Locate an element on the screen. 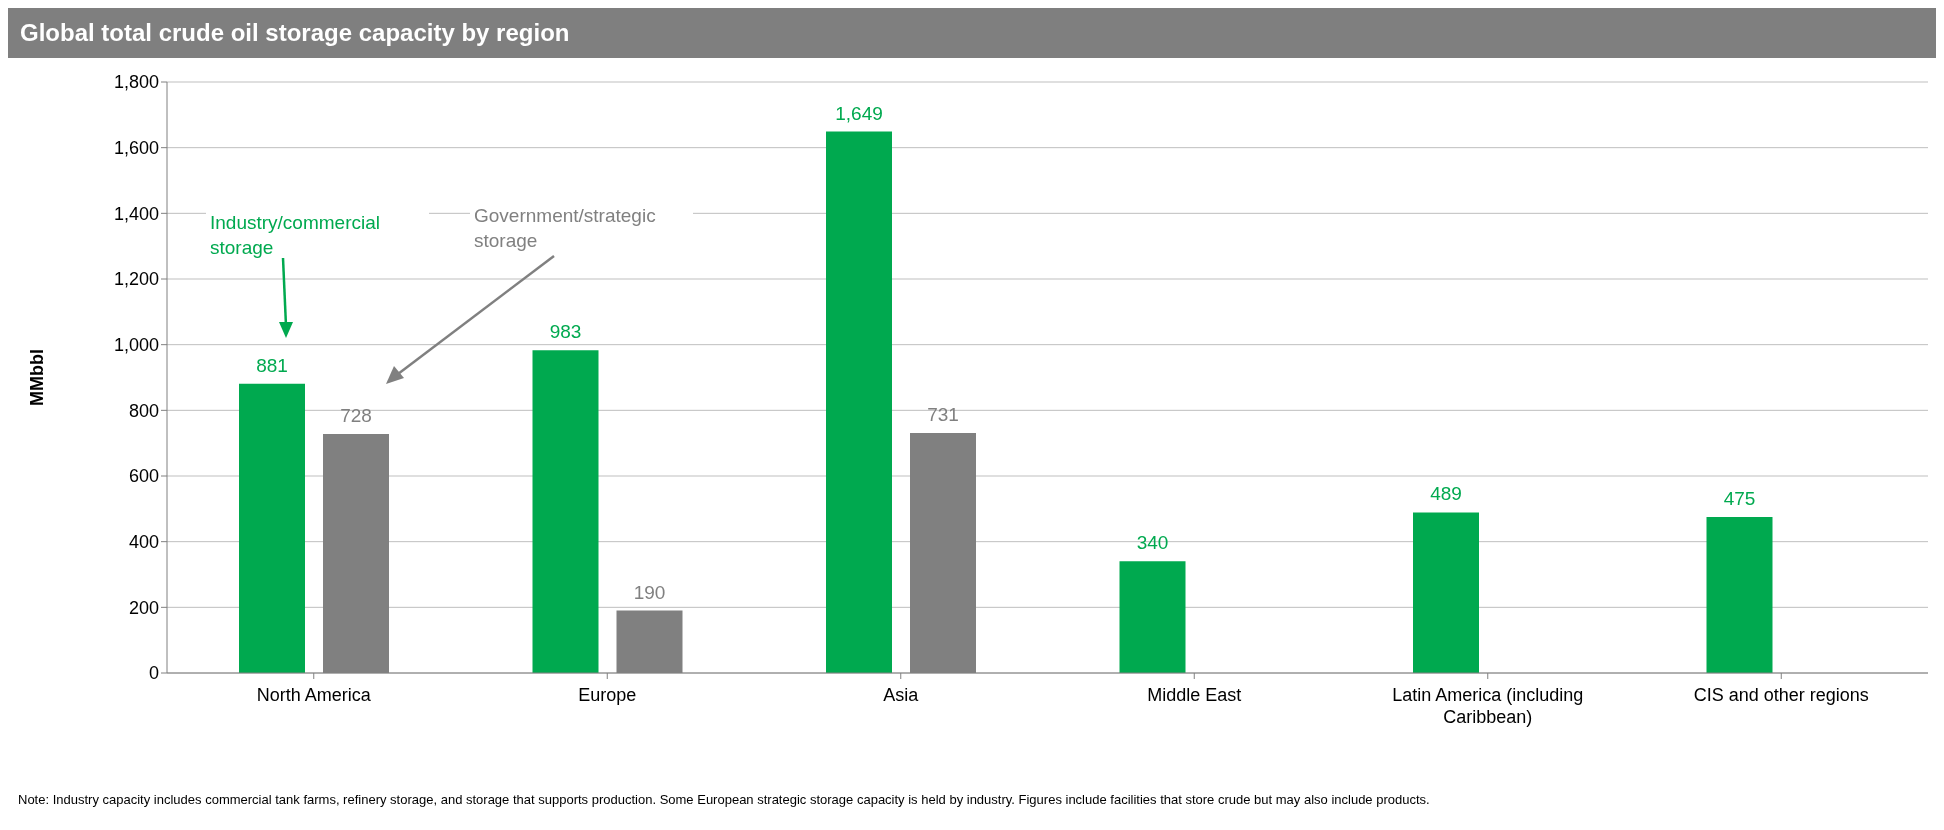 This screenshot has height=830, width=1944. y-tick-label: 800 is located at coordinates (143, 410).